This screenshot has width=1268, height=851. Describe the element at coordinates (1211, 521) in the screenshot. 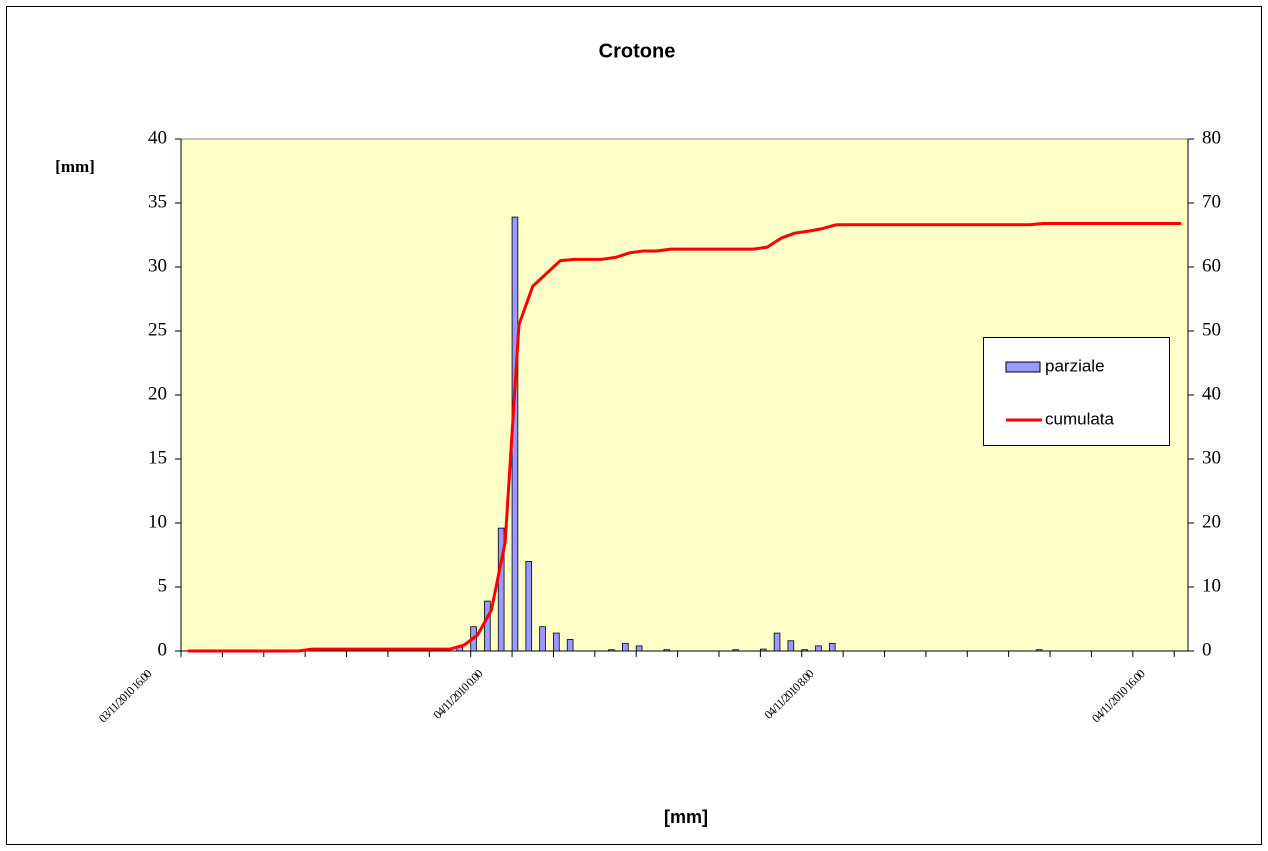

I see `y2-tick-label: 20` at that location.